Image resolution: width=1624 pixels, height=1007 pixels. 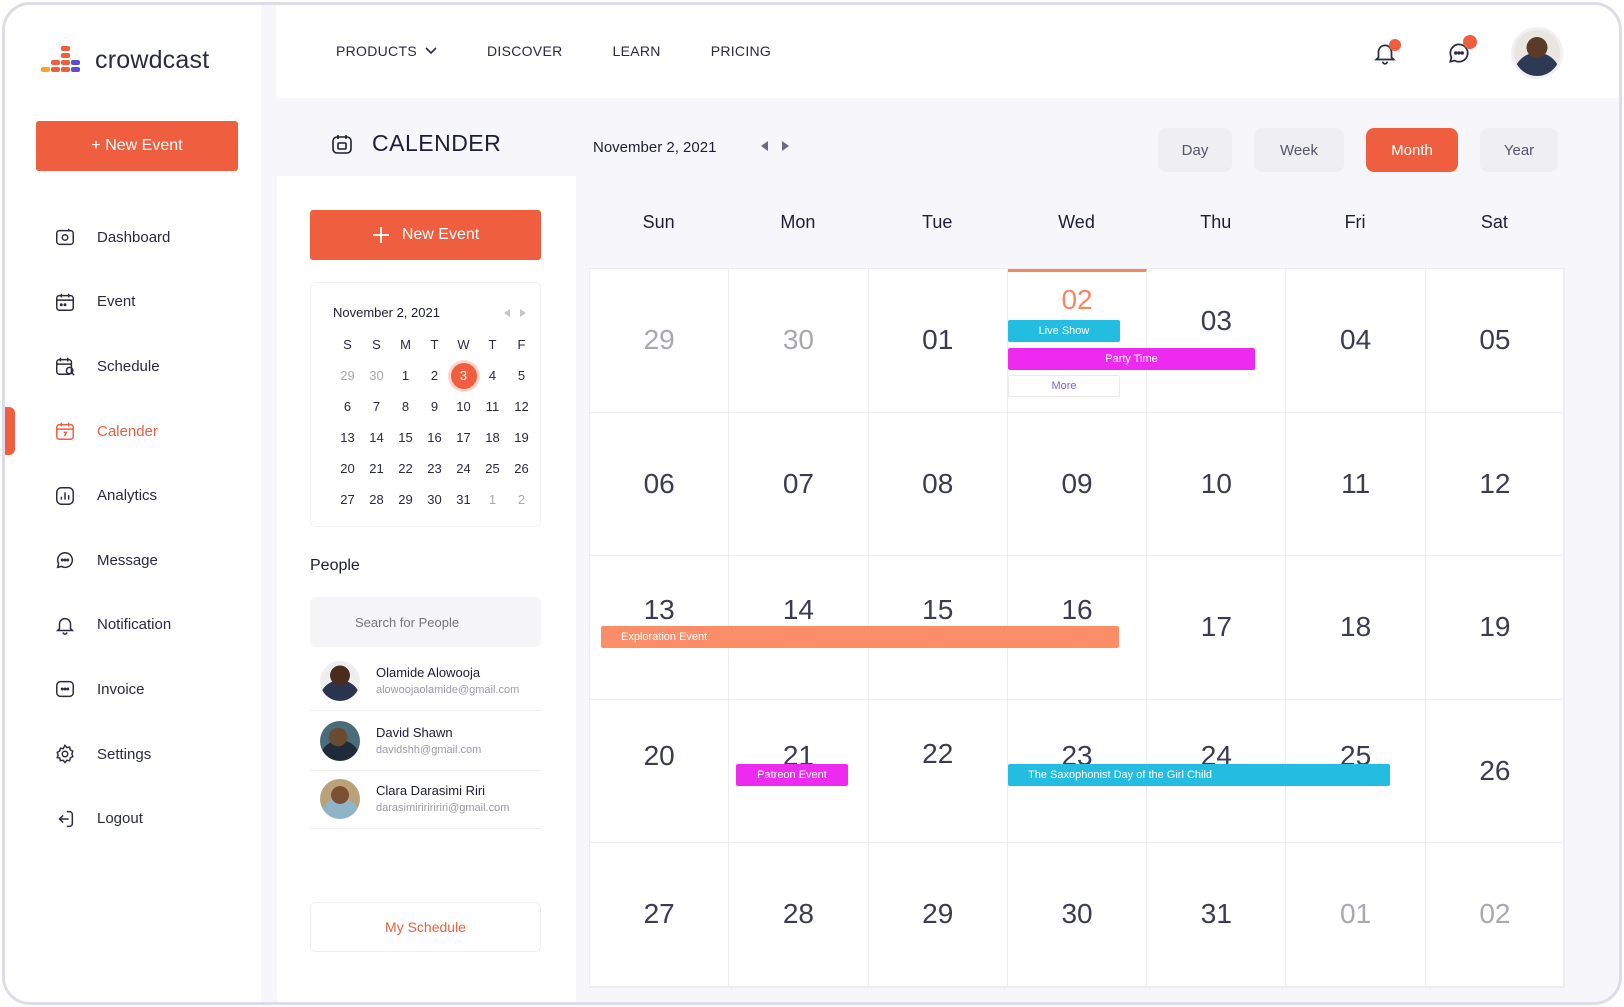 What do you see at coordinates (133, 754) in the screenshot?
I see `sidebar-item-settings: Settings` at bounding box center [133, 754].